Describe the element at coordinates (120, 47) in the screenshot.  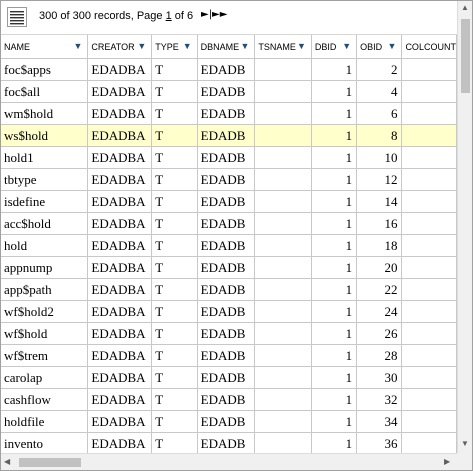
I see `column-header-creator: CREATOR ▼` at that location.